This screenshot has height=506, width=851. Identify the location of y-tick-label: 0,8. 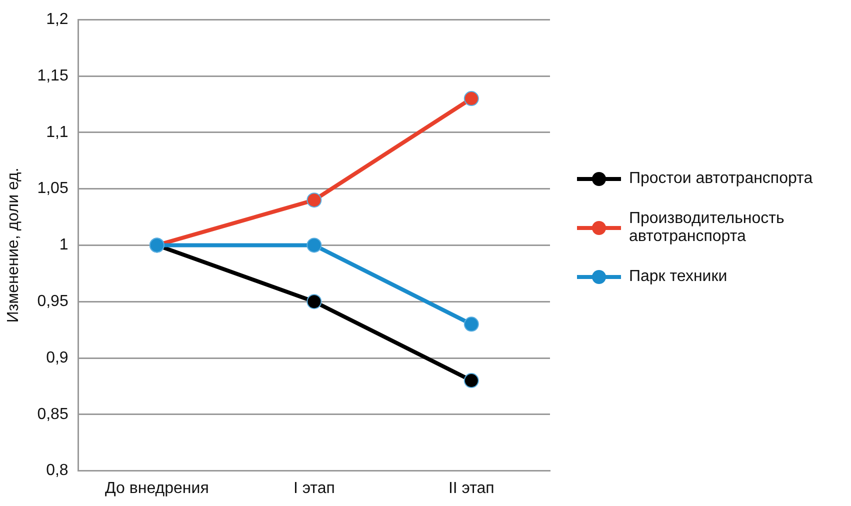
(57, 471).